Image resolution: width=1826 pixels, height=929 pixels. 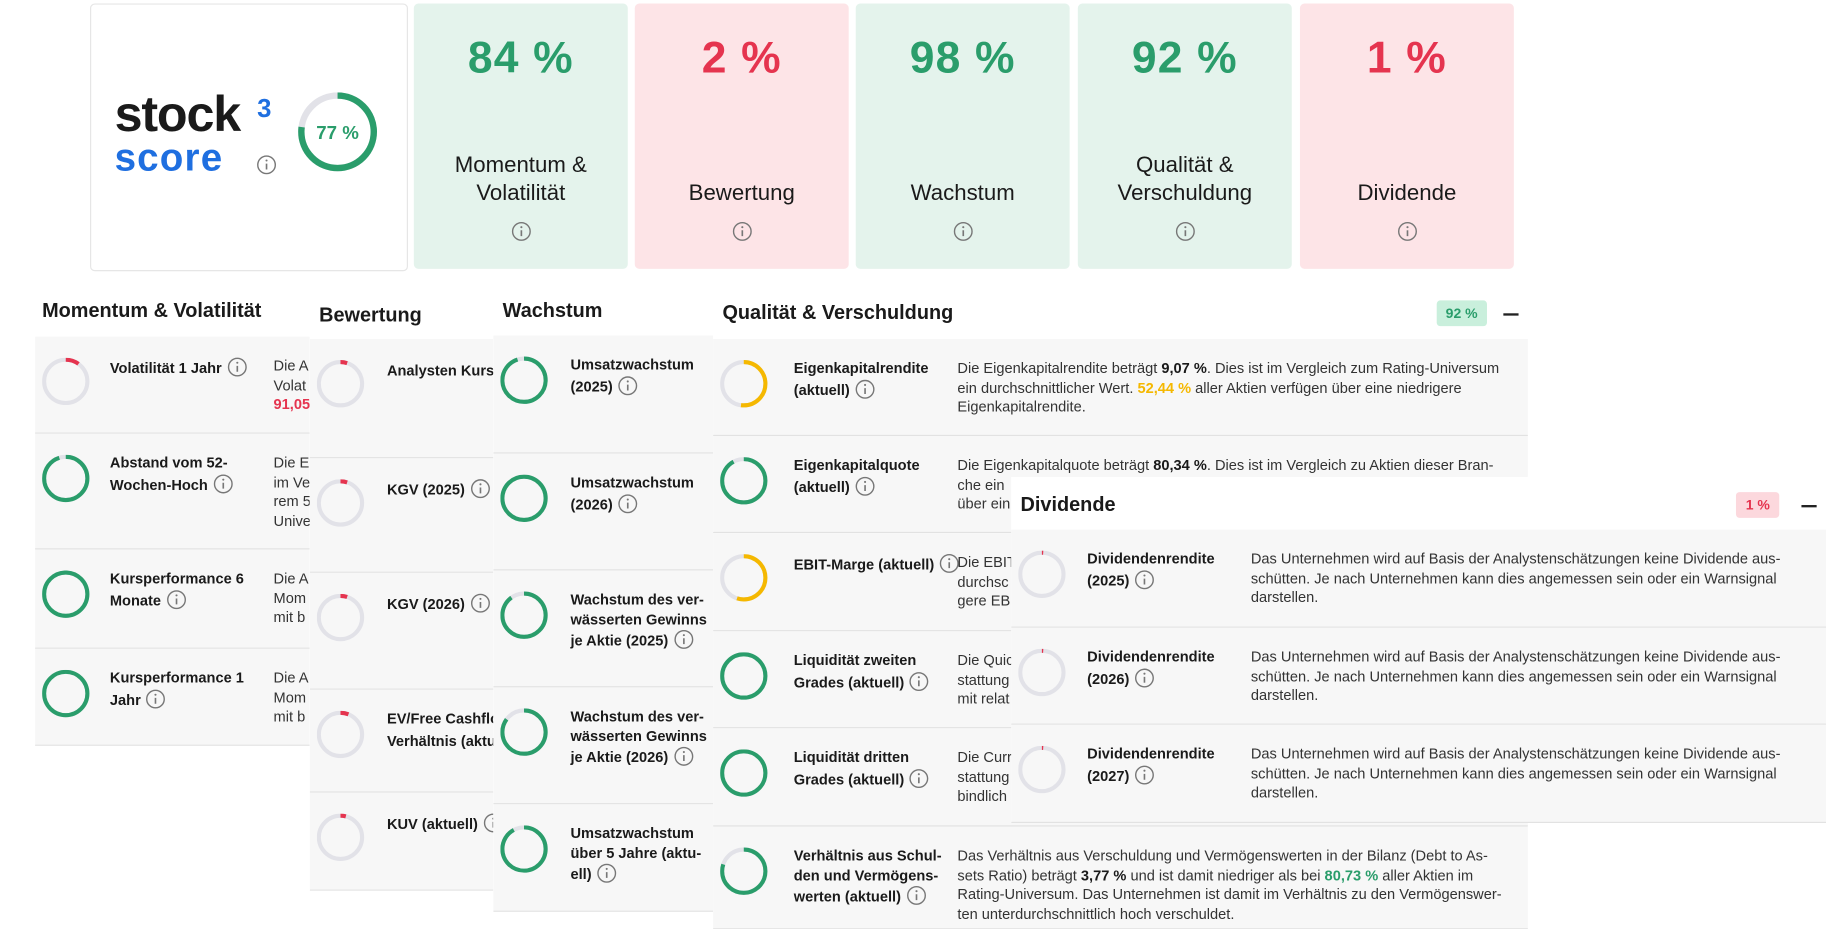 I want to click on description-line: Eigenkapitalrendite., so click(x=1228, y=406).